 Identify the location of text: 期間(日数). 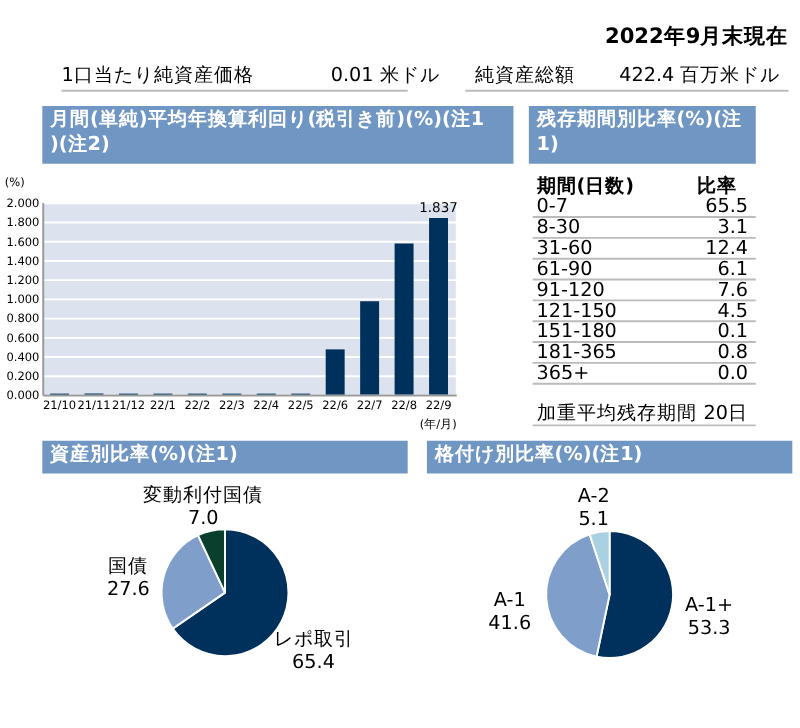
(584, 185).